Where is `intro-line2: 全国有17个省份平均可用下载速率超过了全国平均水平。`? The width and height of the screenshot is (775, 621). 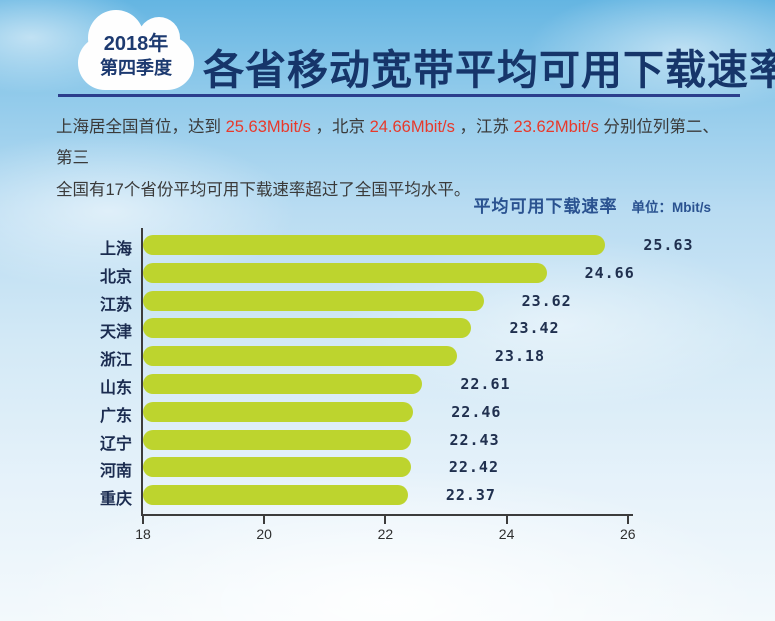 intro-line2: 全国有17个省份平均可用下载速率超过了全国平均水平。 is located at coordinates (263, 189).